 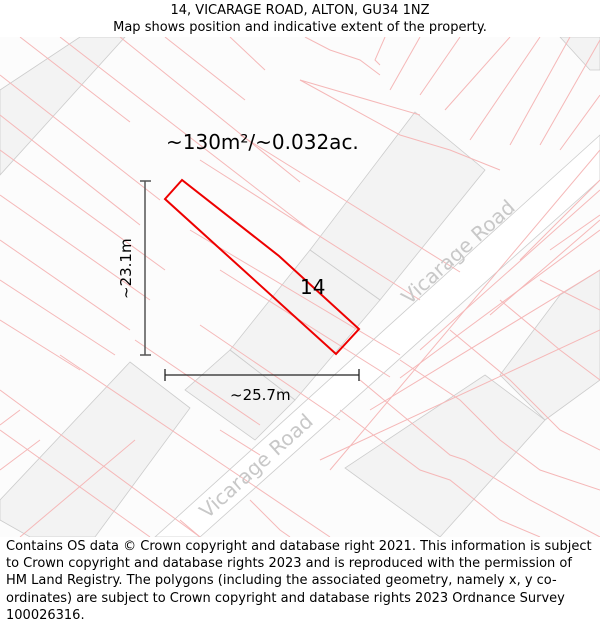 What do you see at coordinates (145, 268) in the screenshot?
I see `vertical-dimension-line` at bounding box center [145, 268].